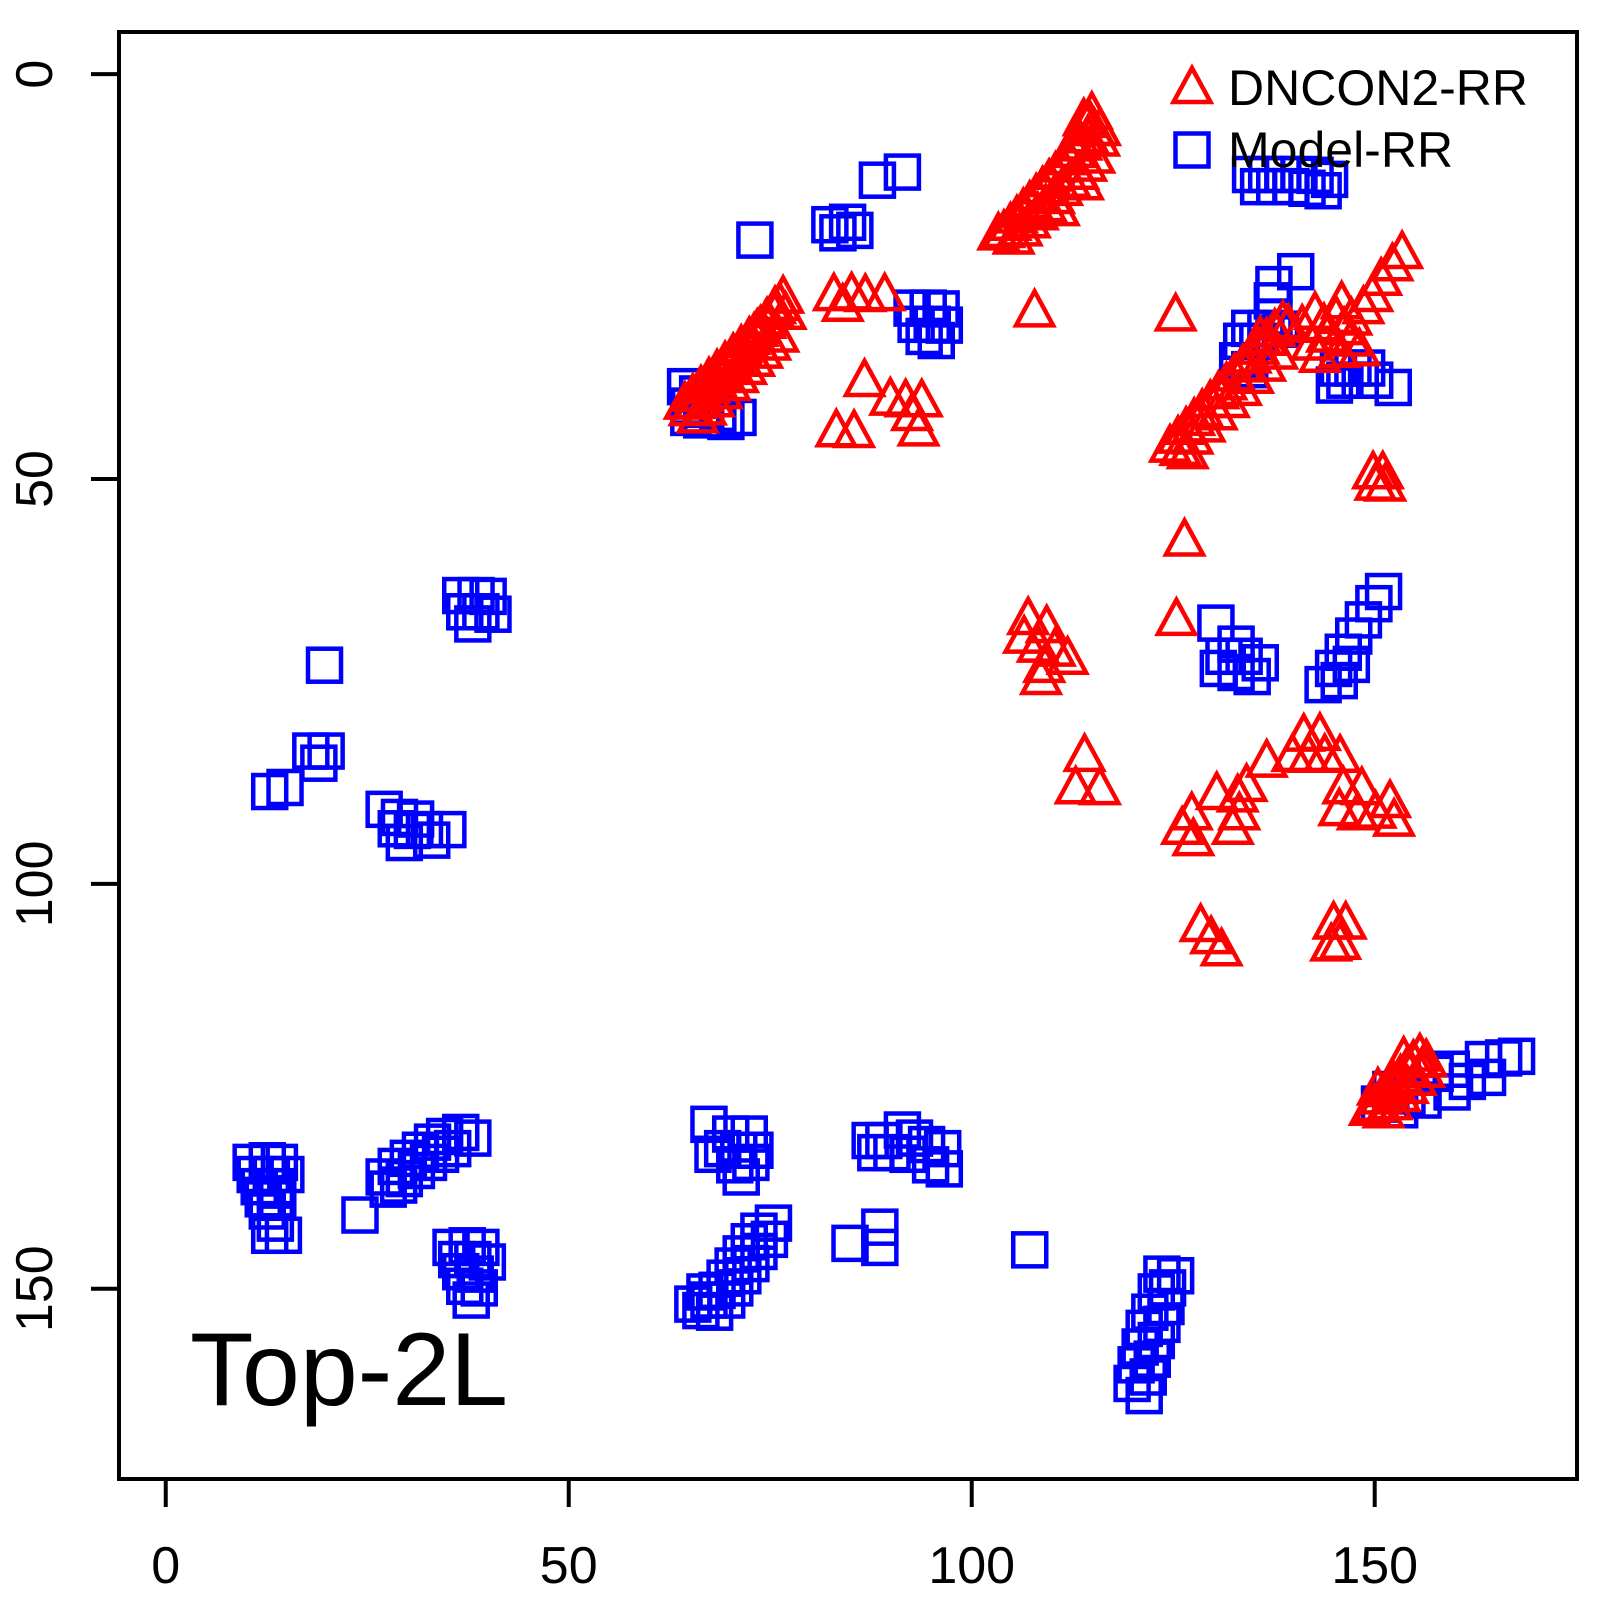 The image size is (1600, 1600). I want to click on legend: DNCON2-RR Model-RR, so click(1348, 119).